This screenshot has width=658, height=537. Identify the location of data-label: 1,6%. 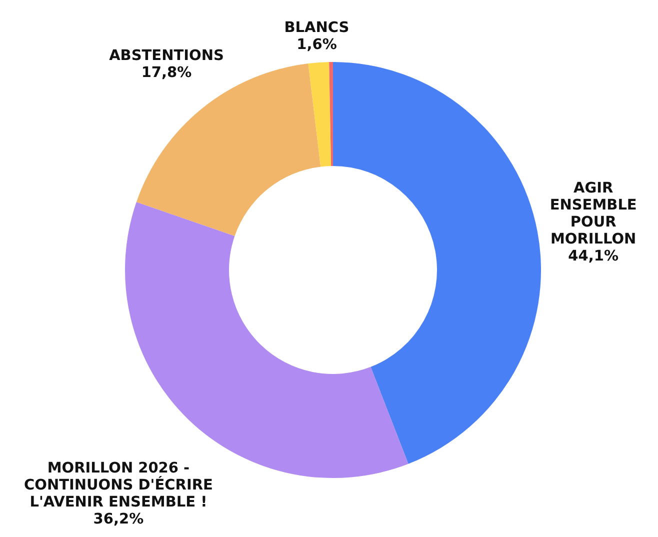
(317, 45).